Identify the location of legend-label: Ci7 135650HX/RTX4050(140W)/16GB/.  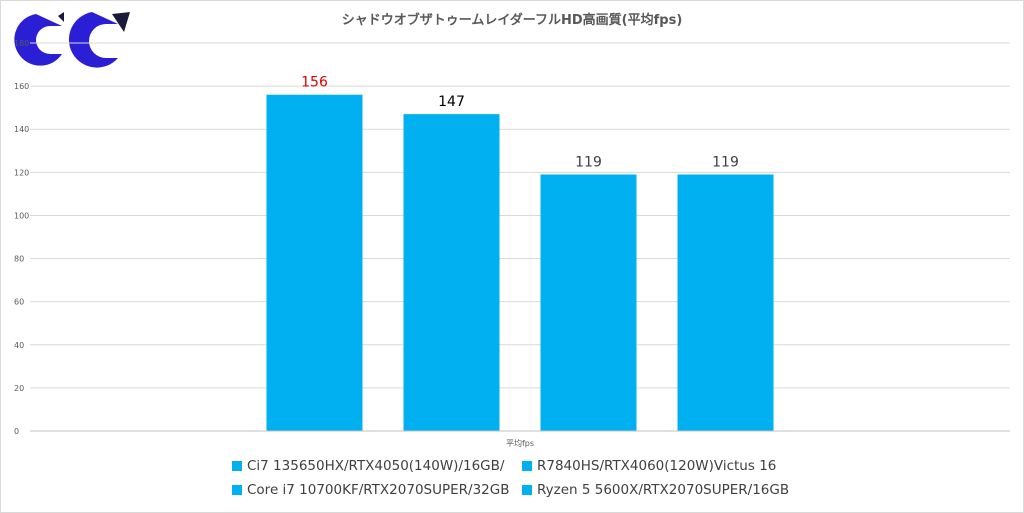
(376, 466).